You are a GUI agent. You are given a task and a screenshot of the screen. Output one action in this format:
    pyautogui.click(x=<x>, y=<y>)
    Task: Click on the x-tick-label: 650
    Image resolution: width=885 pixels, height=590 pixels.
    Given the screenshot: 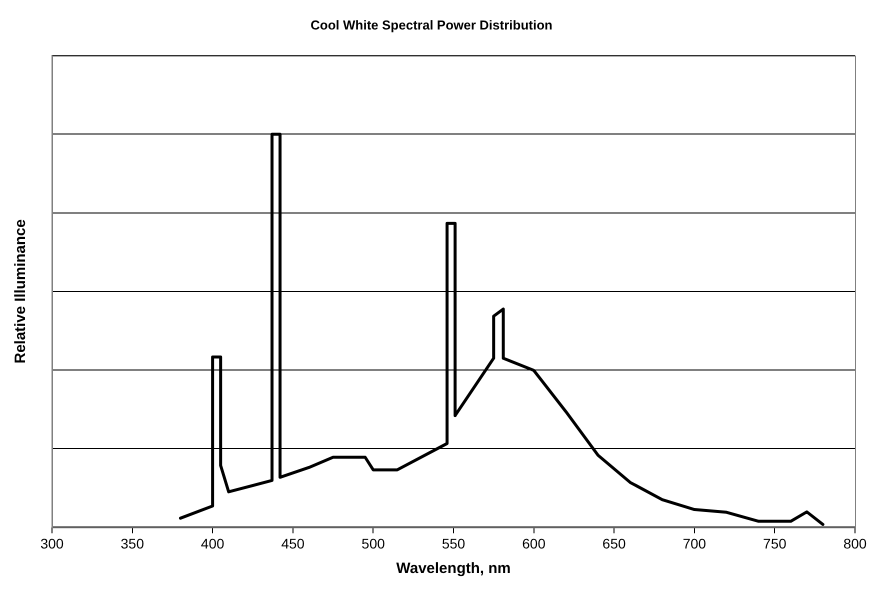 What is the action you would take?
    pyautogui.click(x=614, y=543)
    